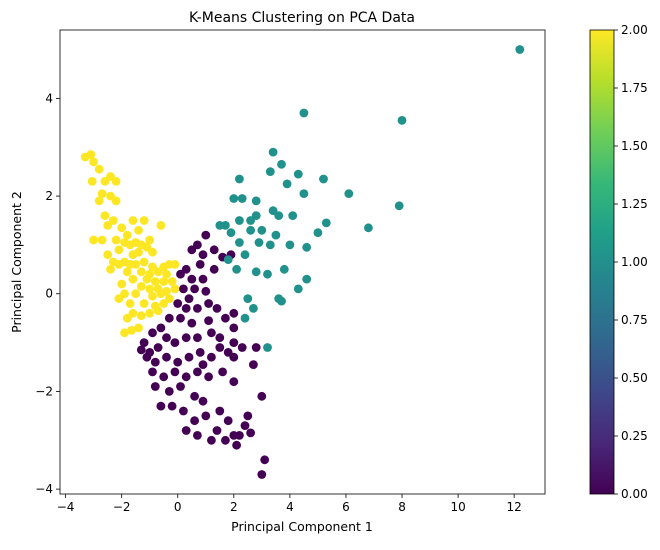 This screenshot has width=660, height=550. Describe the element at coordinates (618, 262) in the screenshot. I see `colorbar: 0.00 0.25 0.50 0.75 1.00 1.25 1.50 1.75 2.00` at that location.